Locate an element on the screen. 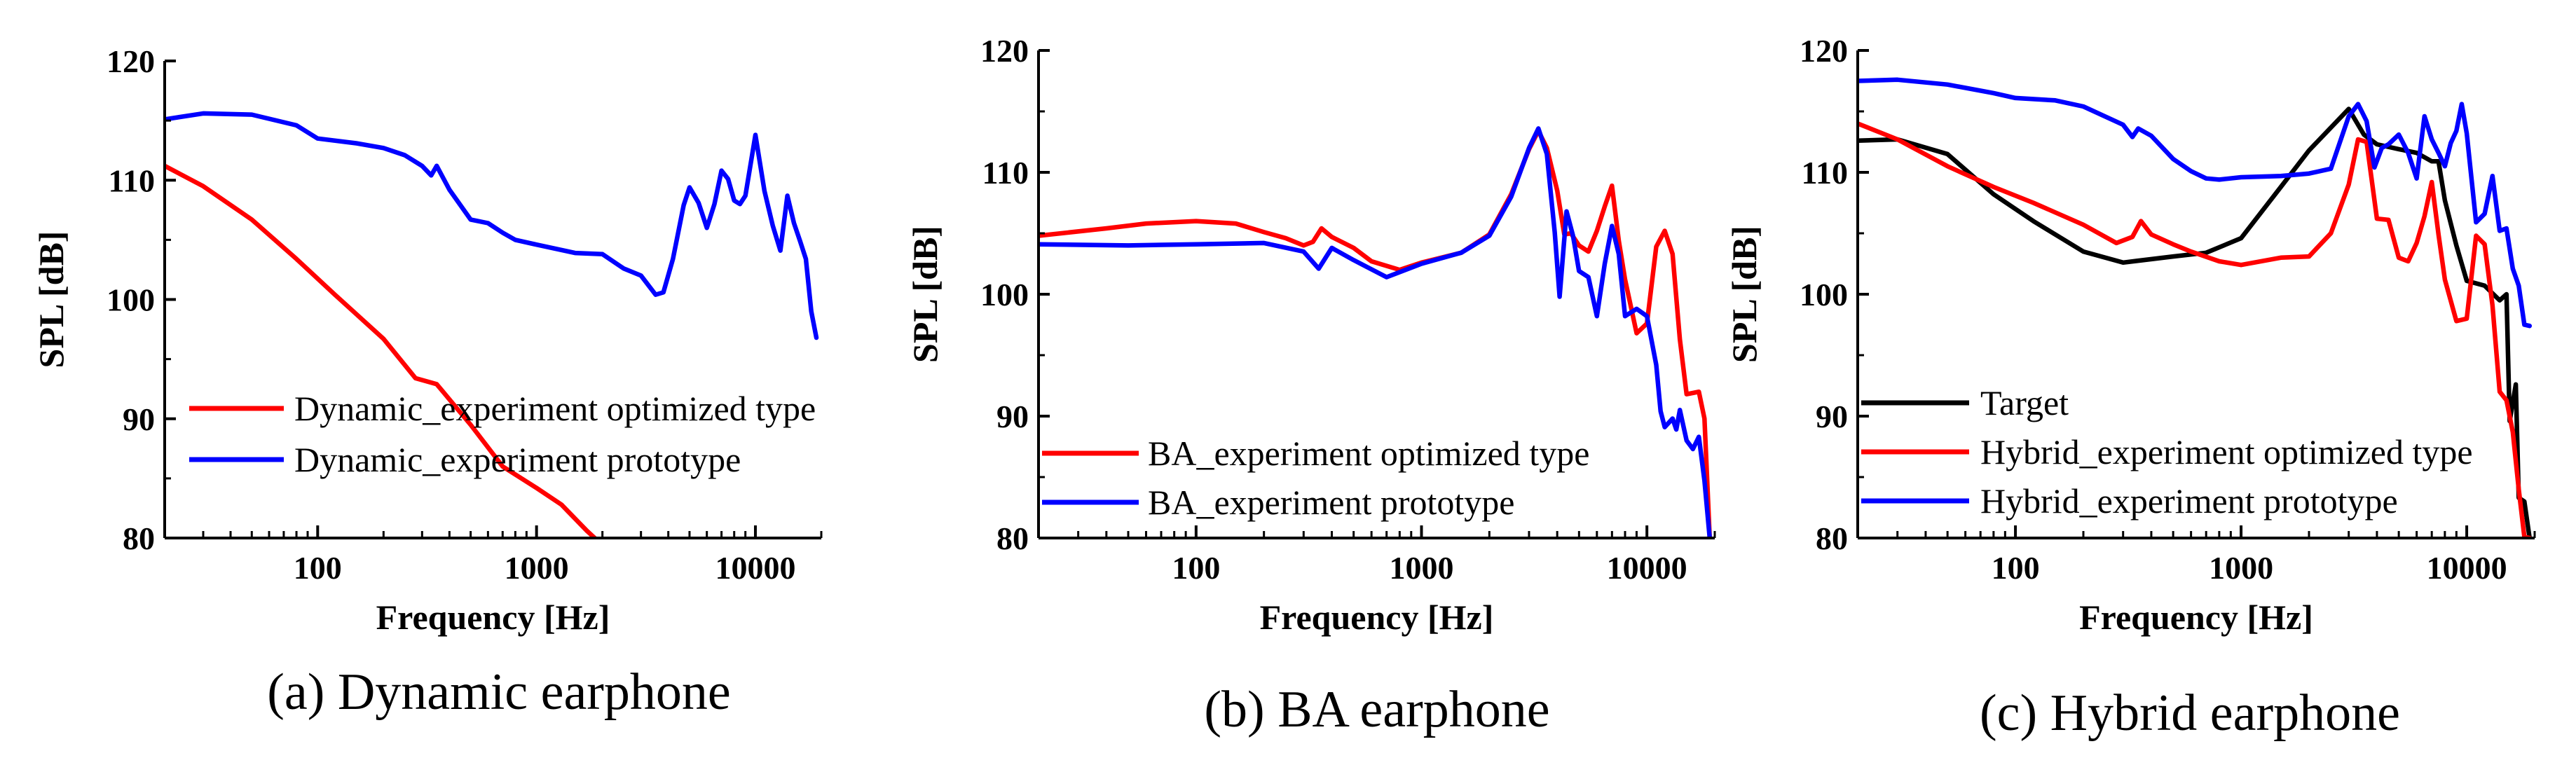  legend-label-1: Target is located at coordinates (2025, 402).